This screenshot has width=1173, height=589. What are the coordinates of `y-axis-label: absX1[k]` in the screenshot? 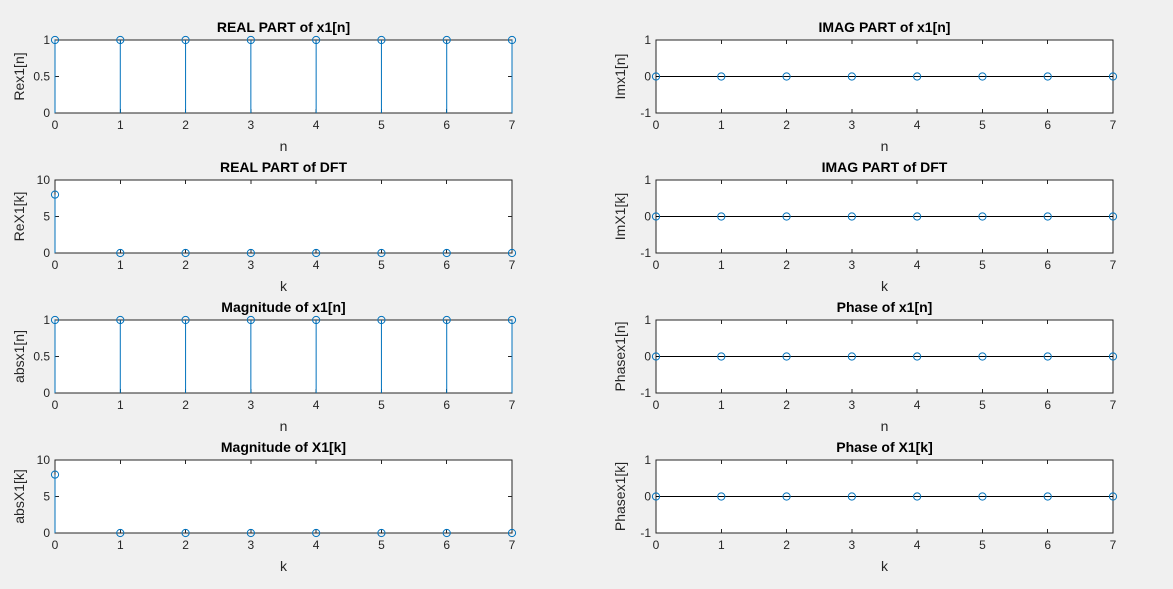 It's located at (19, 496).